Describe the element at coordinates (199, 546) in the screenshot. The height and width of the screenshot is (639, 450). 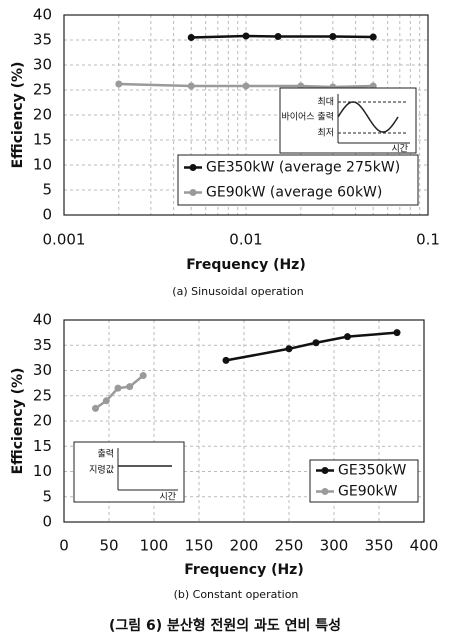
I see `x-tick-label: 150` at that location.